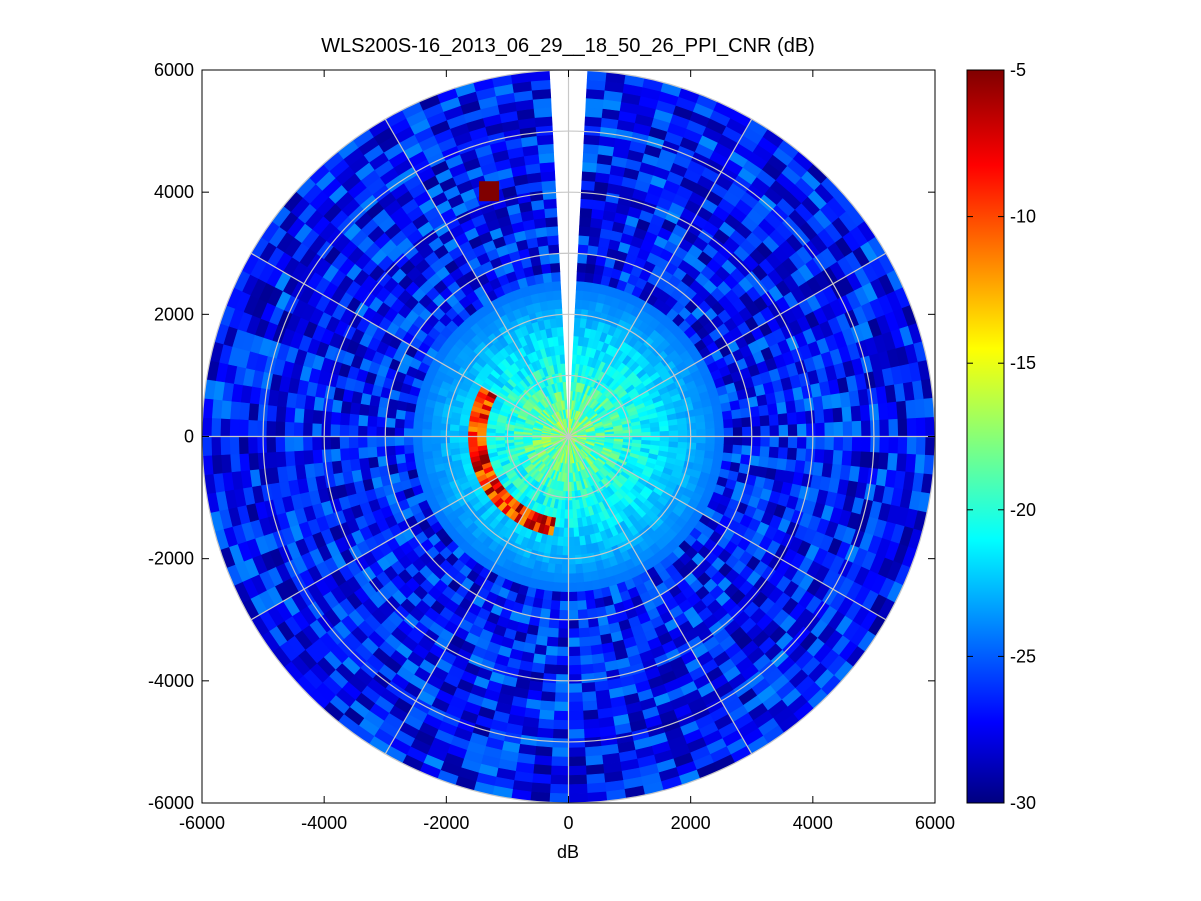 The width and height of the screenshot is (1201, 901). Describe the element at coordinates (580, 587) in the screenshot. I see `radar-cell-1945` at that location.